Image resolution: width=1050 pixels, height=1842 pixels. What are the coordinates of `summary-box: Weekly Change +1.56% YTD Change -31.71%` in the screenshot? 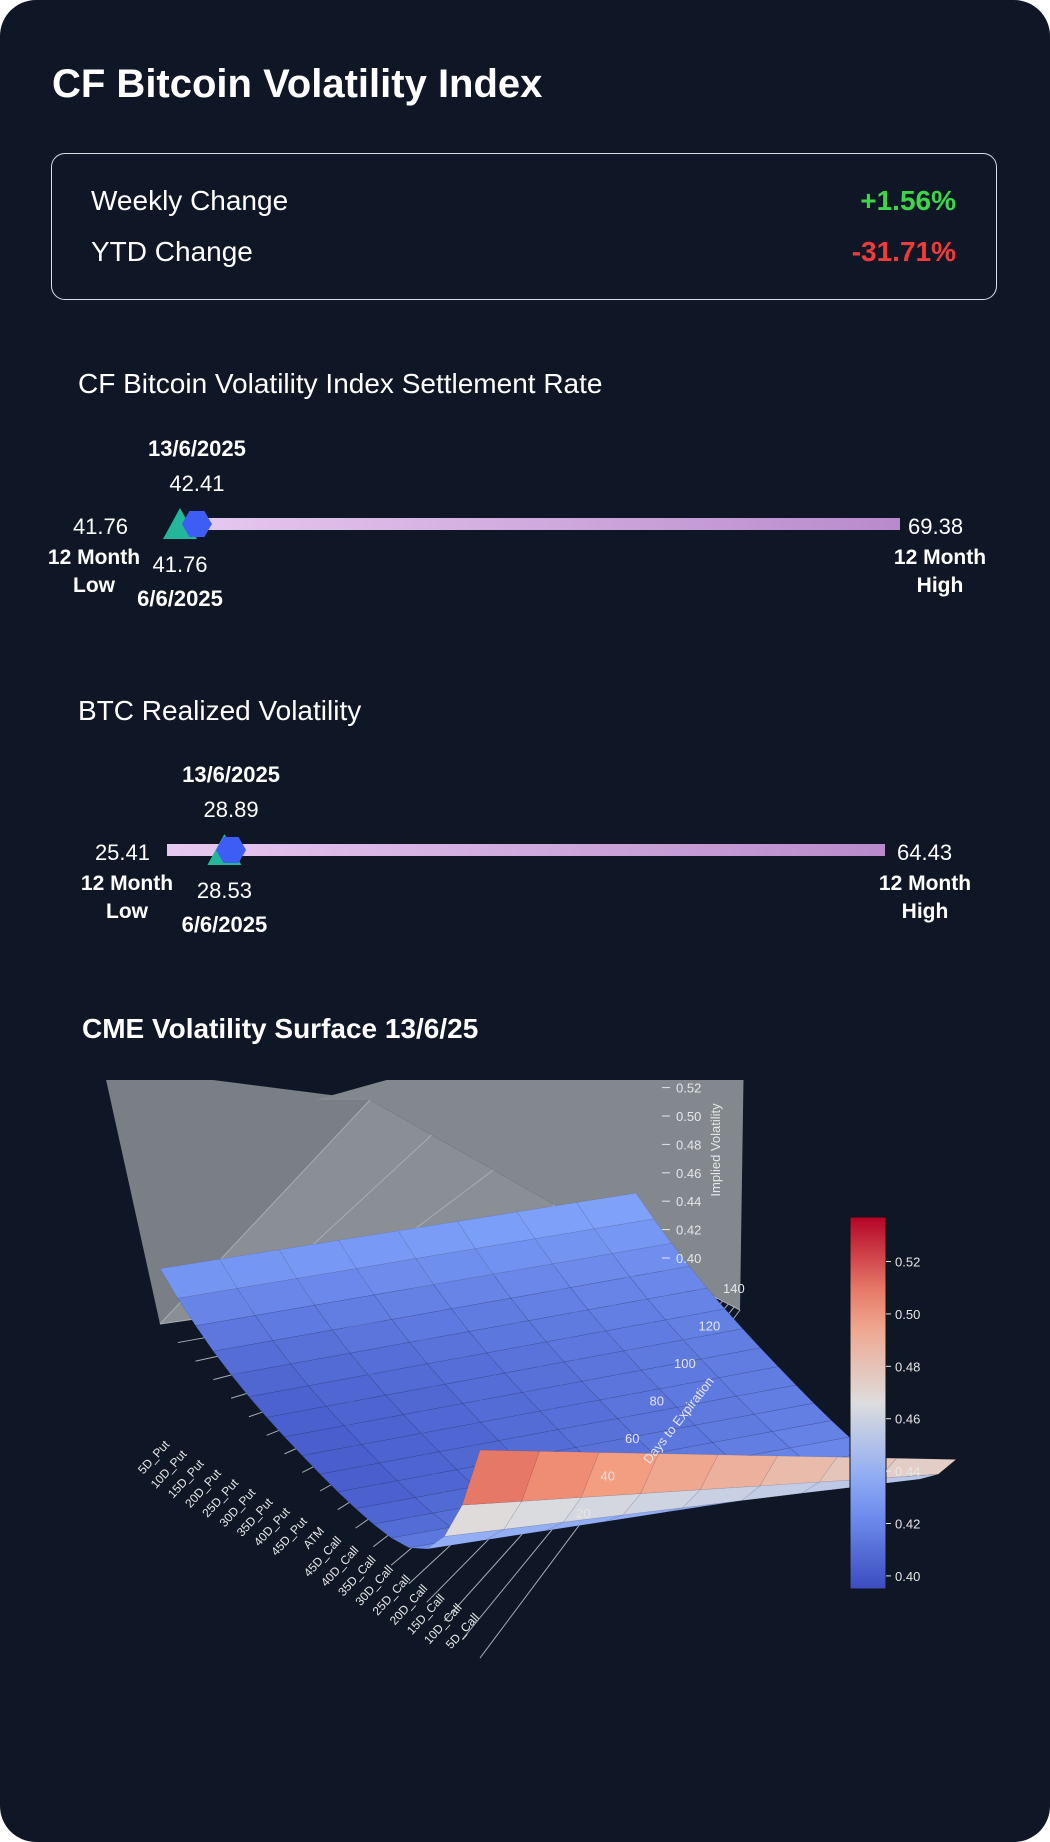 It's located at (524, 226).